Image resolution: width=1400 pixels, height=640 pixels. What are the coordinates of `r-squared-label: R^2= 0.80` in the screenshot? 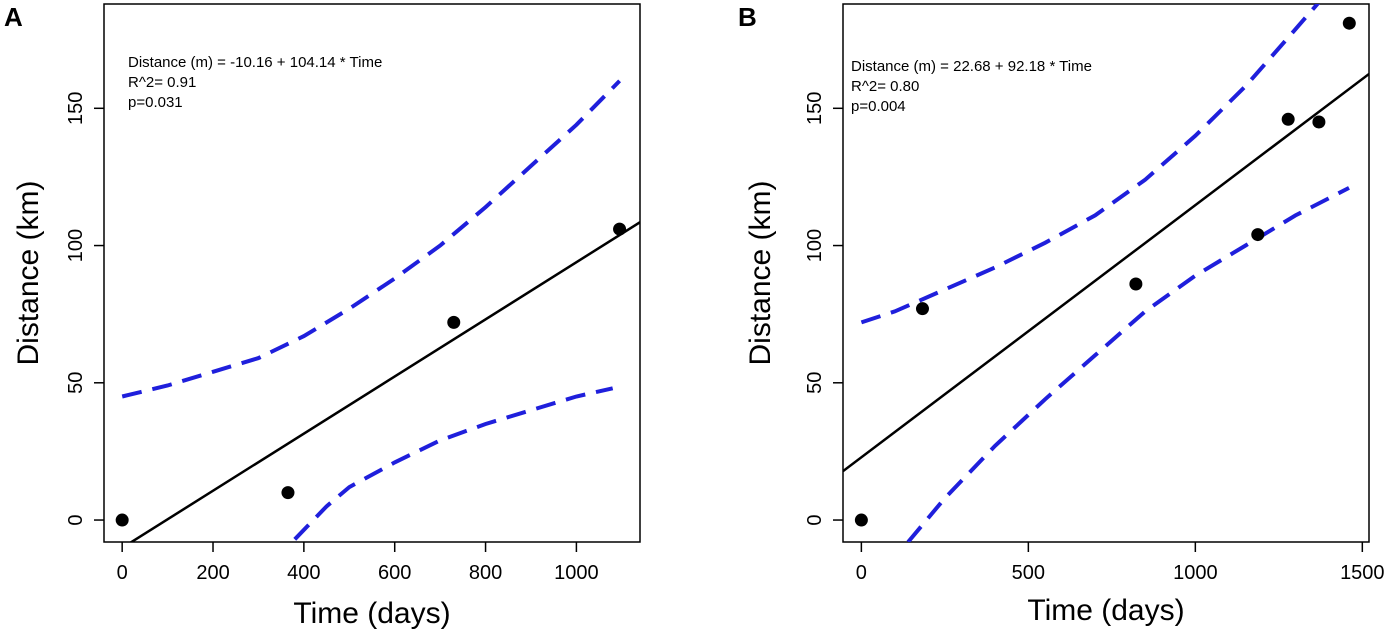 It's located at (885, 86).